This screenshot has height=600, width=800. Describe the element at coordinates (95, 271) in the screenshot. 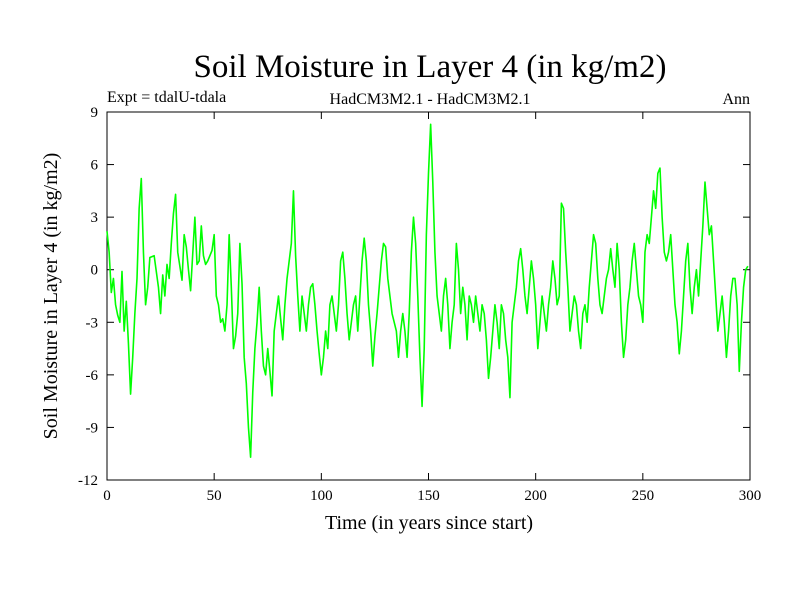

I see `y-tick-label: 0` at that location.